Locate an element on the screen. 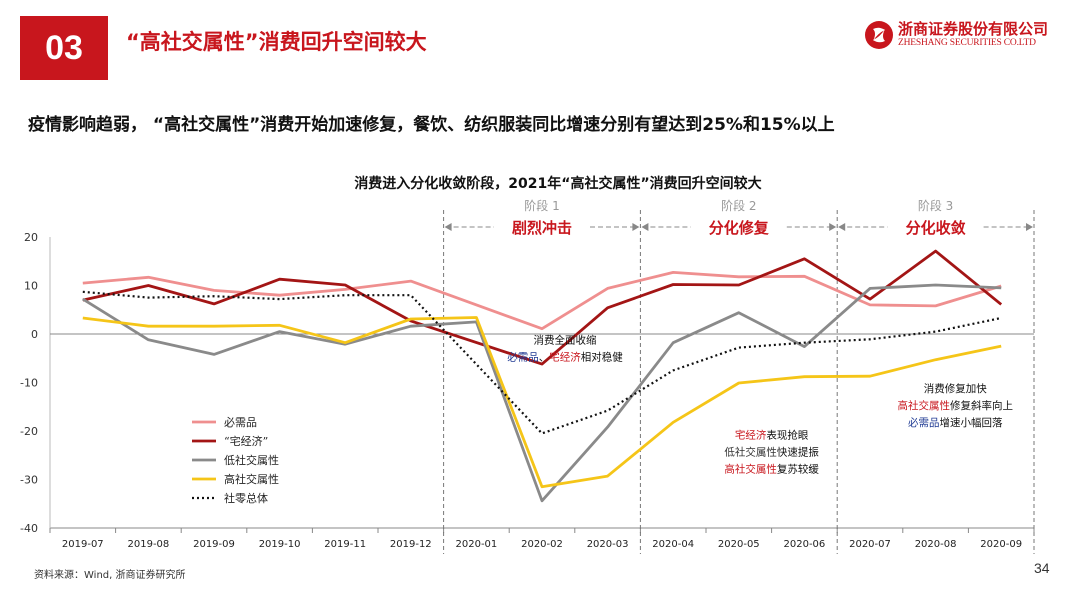  annotation-segment: 增速小幅回落 is located at coordinates (971, 422).